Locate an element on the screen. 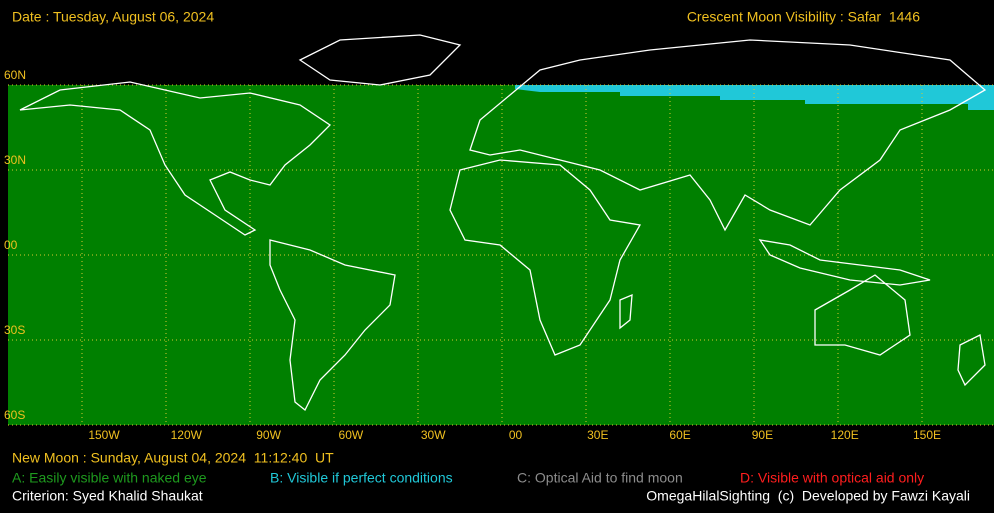 The height and width of the screenshot is (513, 994). criterion: Criterion: Syed Khalid Shaukat is located at coordinates (107, 496).